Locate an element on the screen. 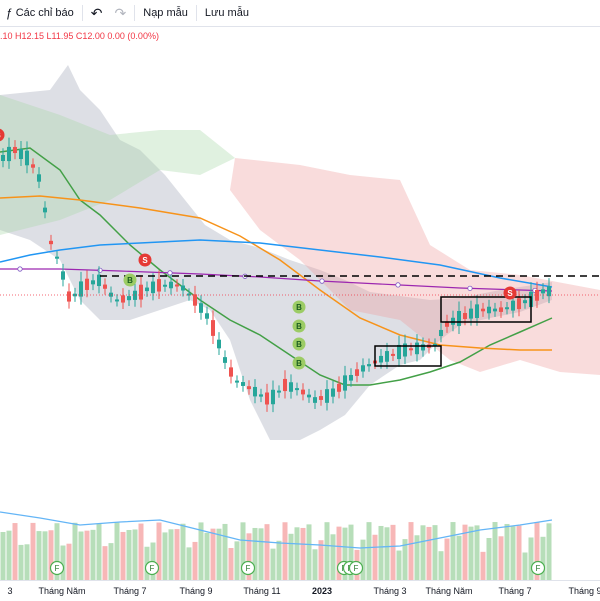  redo-button: ↷ is located at coordinates (121, 13).